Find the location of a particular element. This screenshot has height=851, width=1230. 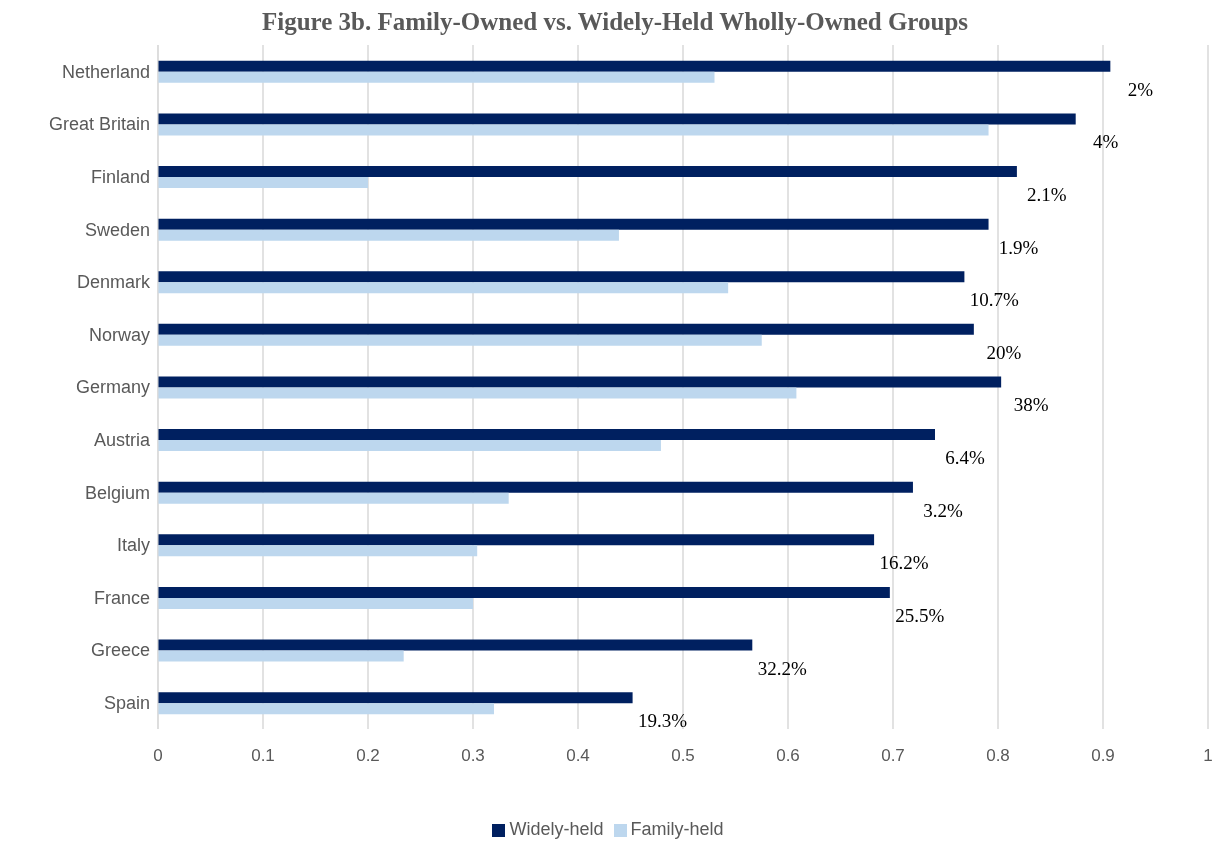

x-tick-label: 0.6 is located at coordinates (788, 756).